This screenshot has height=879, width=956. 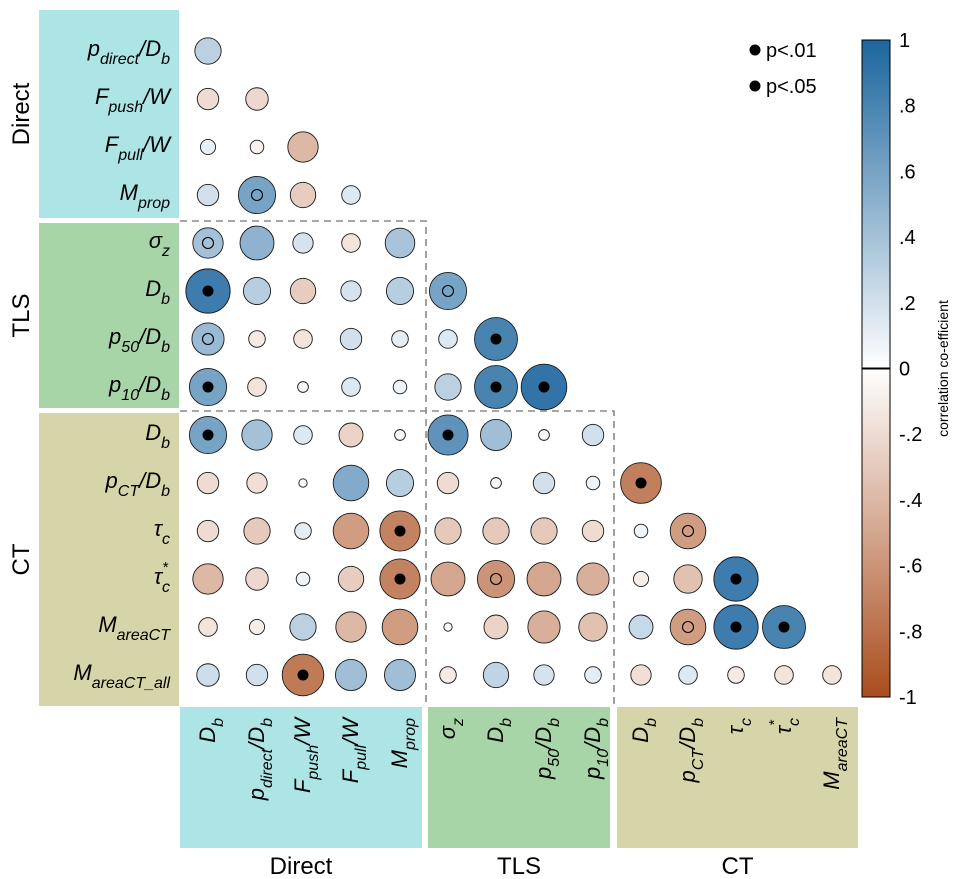 I want to click on cell-sig-p01-r13-c2, so click(x=303, y=675).